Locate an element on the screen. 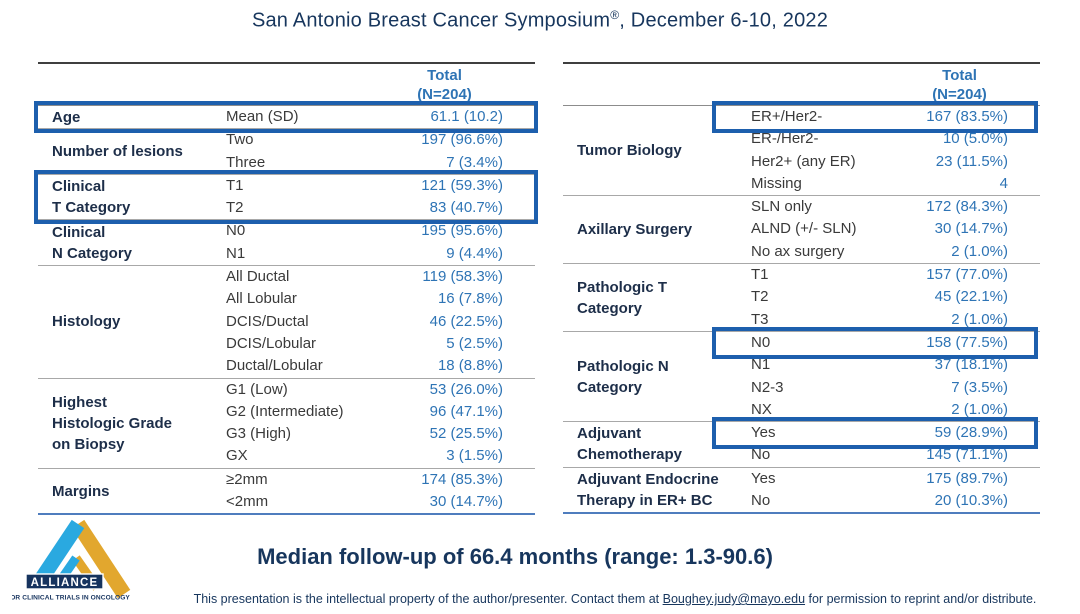 This screenshot has width=1080, height=614. category-label-line: T Category is located at coordinates (91, 208).